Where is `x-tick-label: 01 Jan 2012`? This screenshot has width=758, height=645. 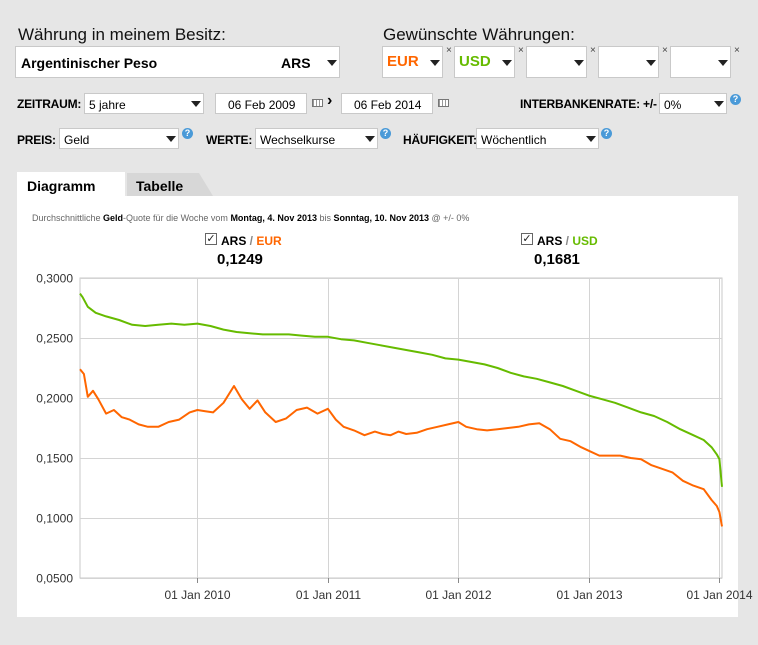
x-tick-label: 01 Jan 2012 is located at coordinates (458, 595).